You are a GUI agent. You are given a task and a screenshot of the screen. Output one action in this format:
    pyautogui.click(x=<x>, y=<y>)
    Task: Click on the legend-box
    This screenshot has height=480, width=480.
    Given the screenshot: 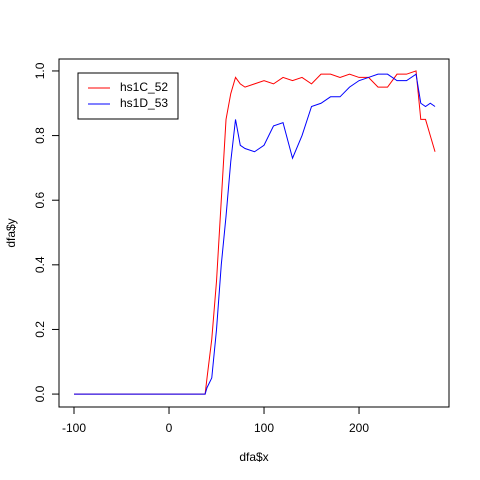 What is the action you would take?
    pyautogui.click(x=128, y=96)
    